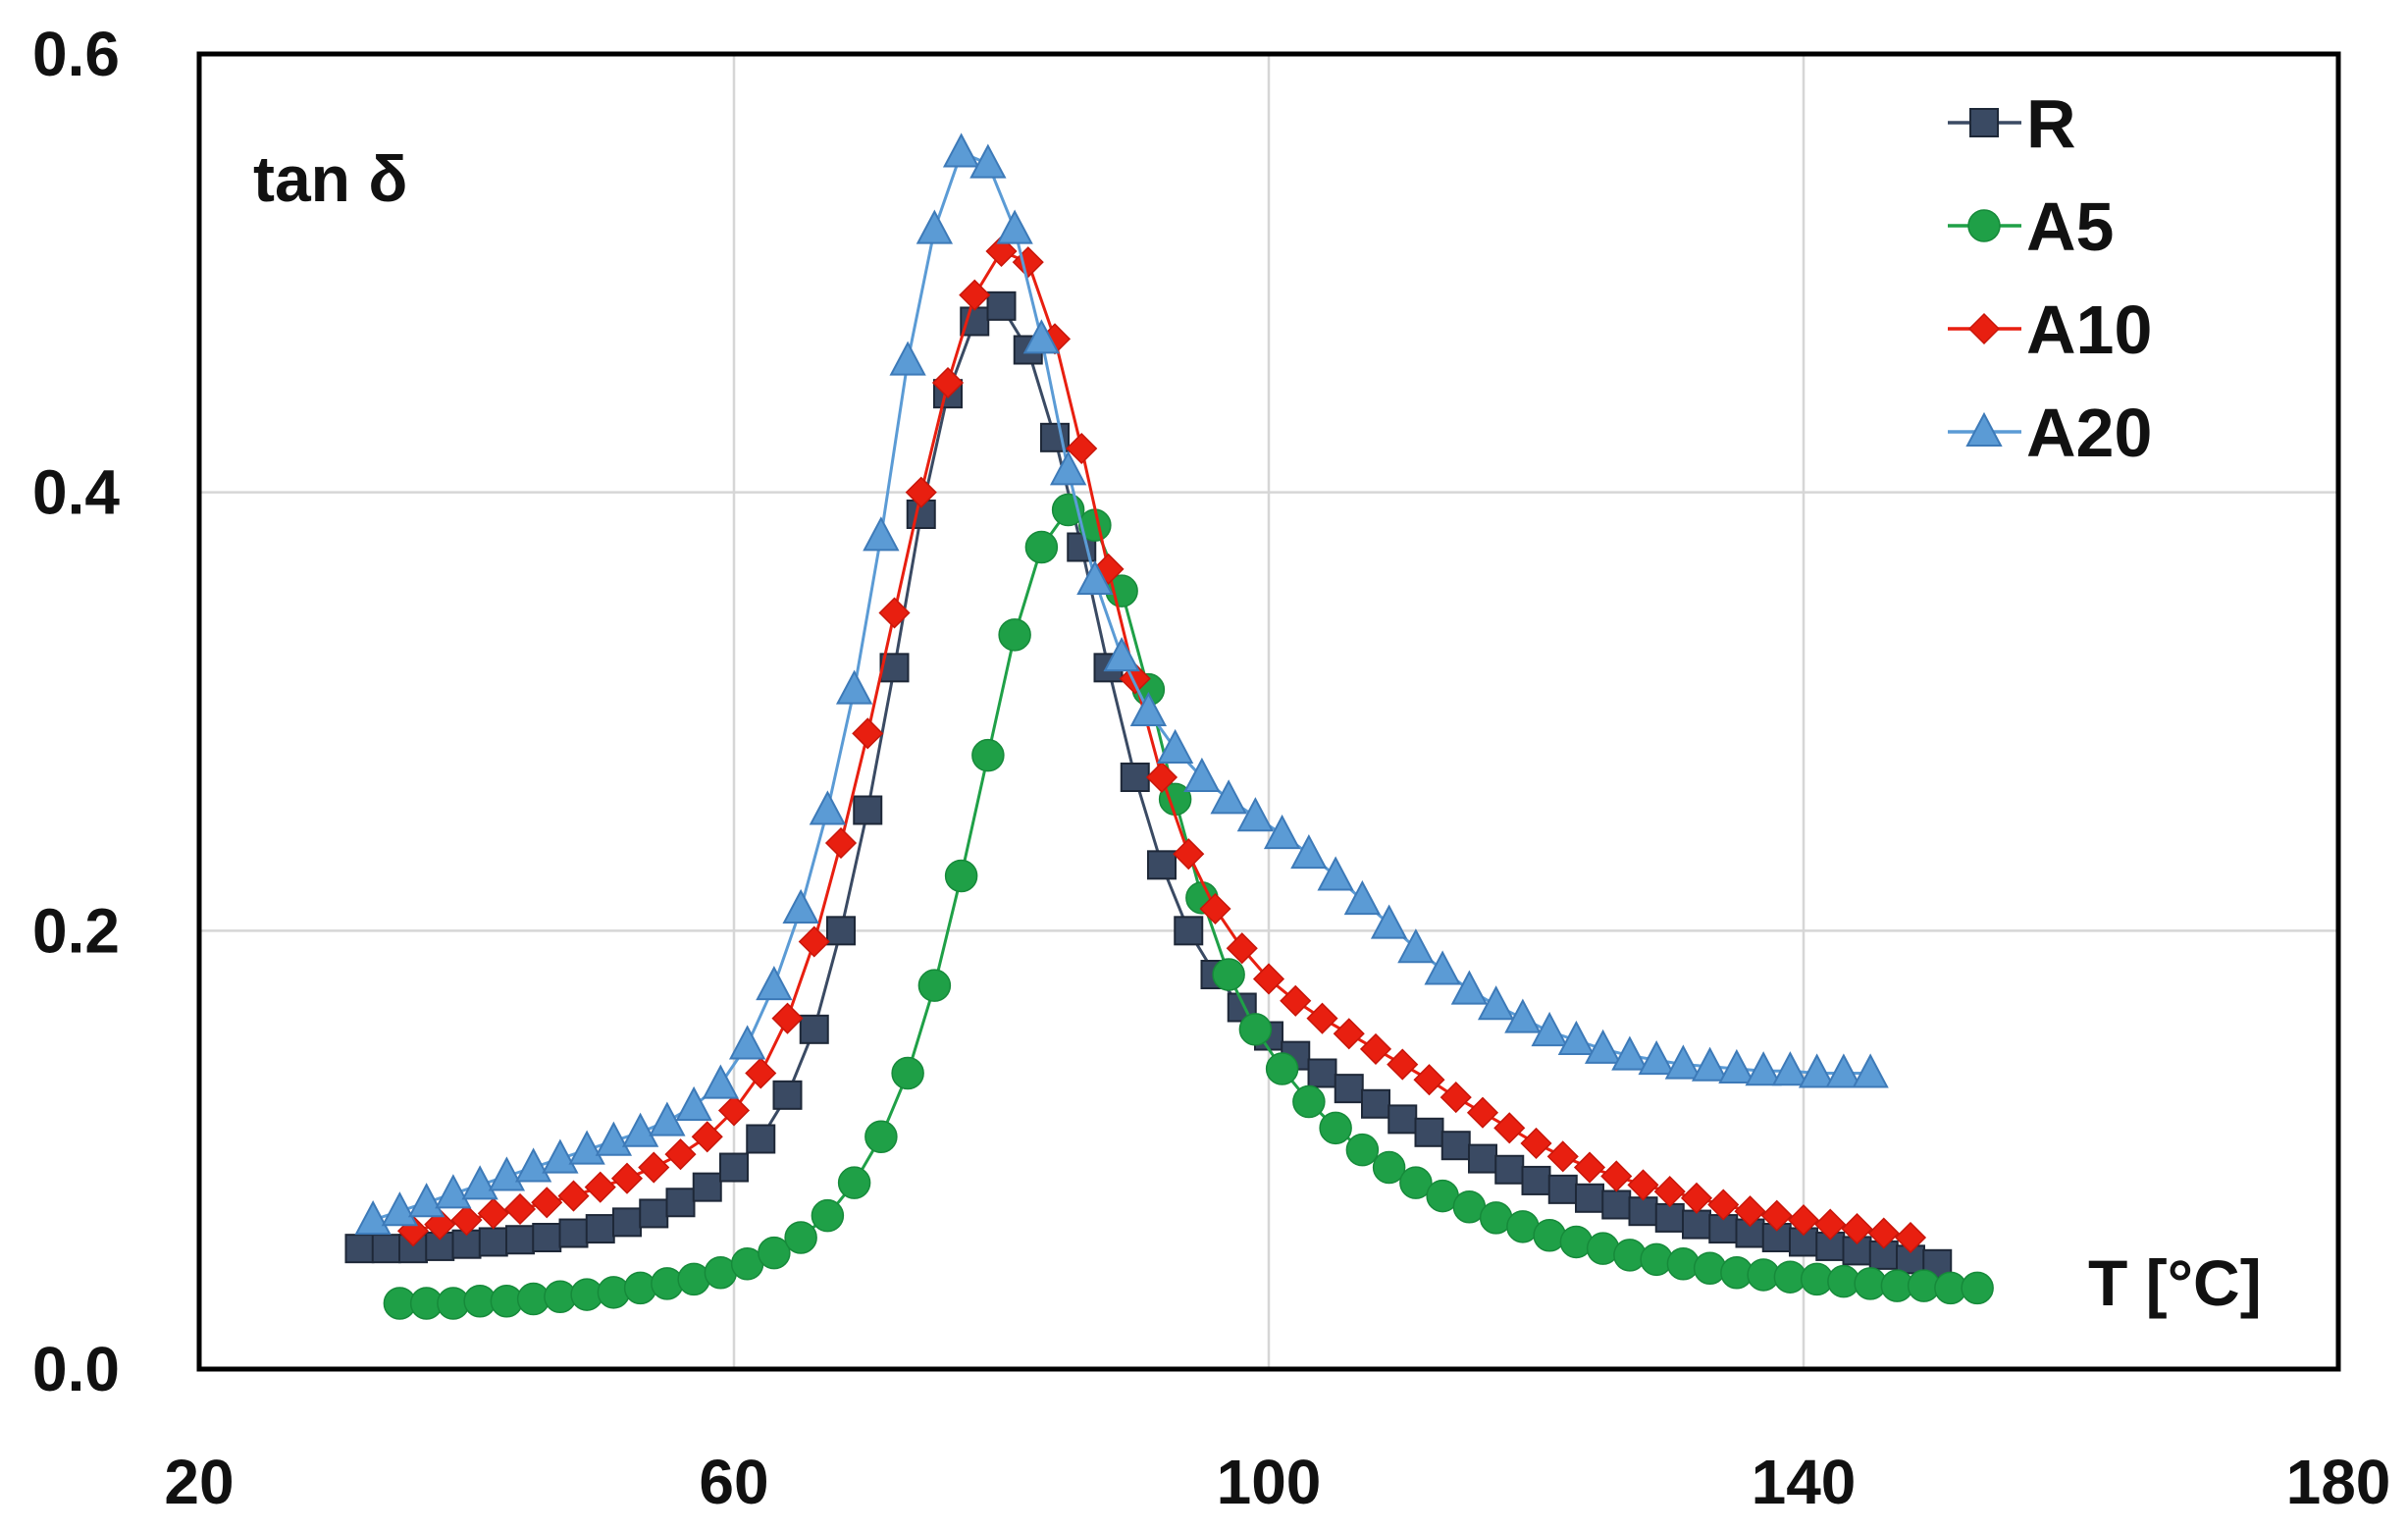  I want to click on y-tick-label: 0.0, so click(76, 1369).